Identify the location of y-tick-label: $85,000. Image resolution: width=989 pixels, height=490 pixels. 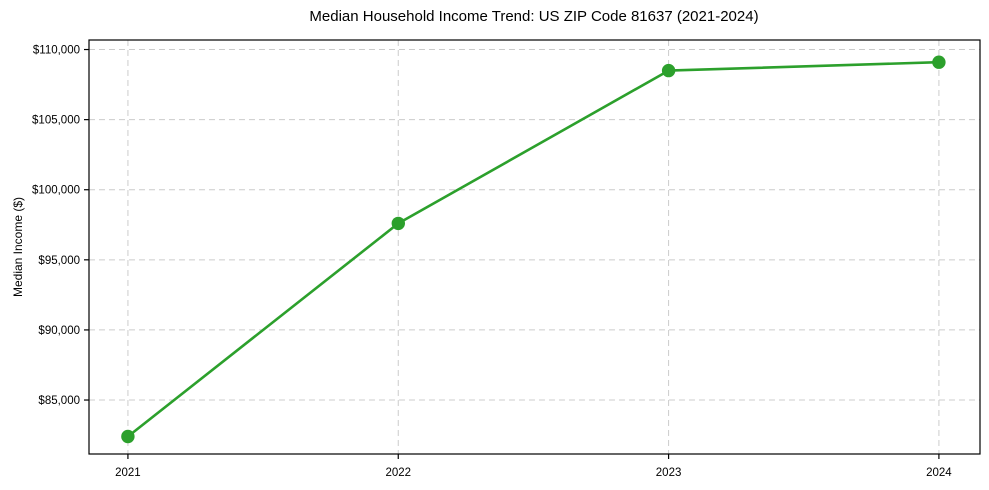
(59, 401).